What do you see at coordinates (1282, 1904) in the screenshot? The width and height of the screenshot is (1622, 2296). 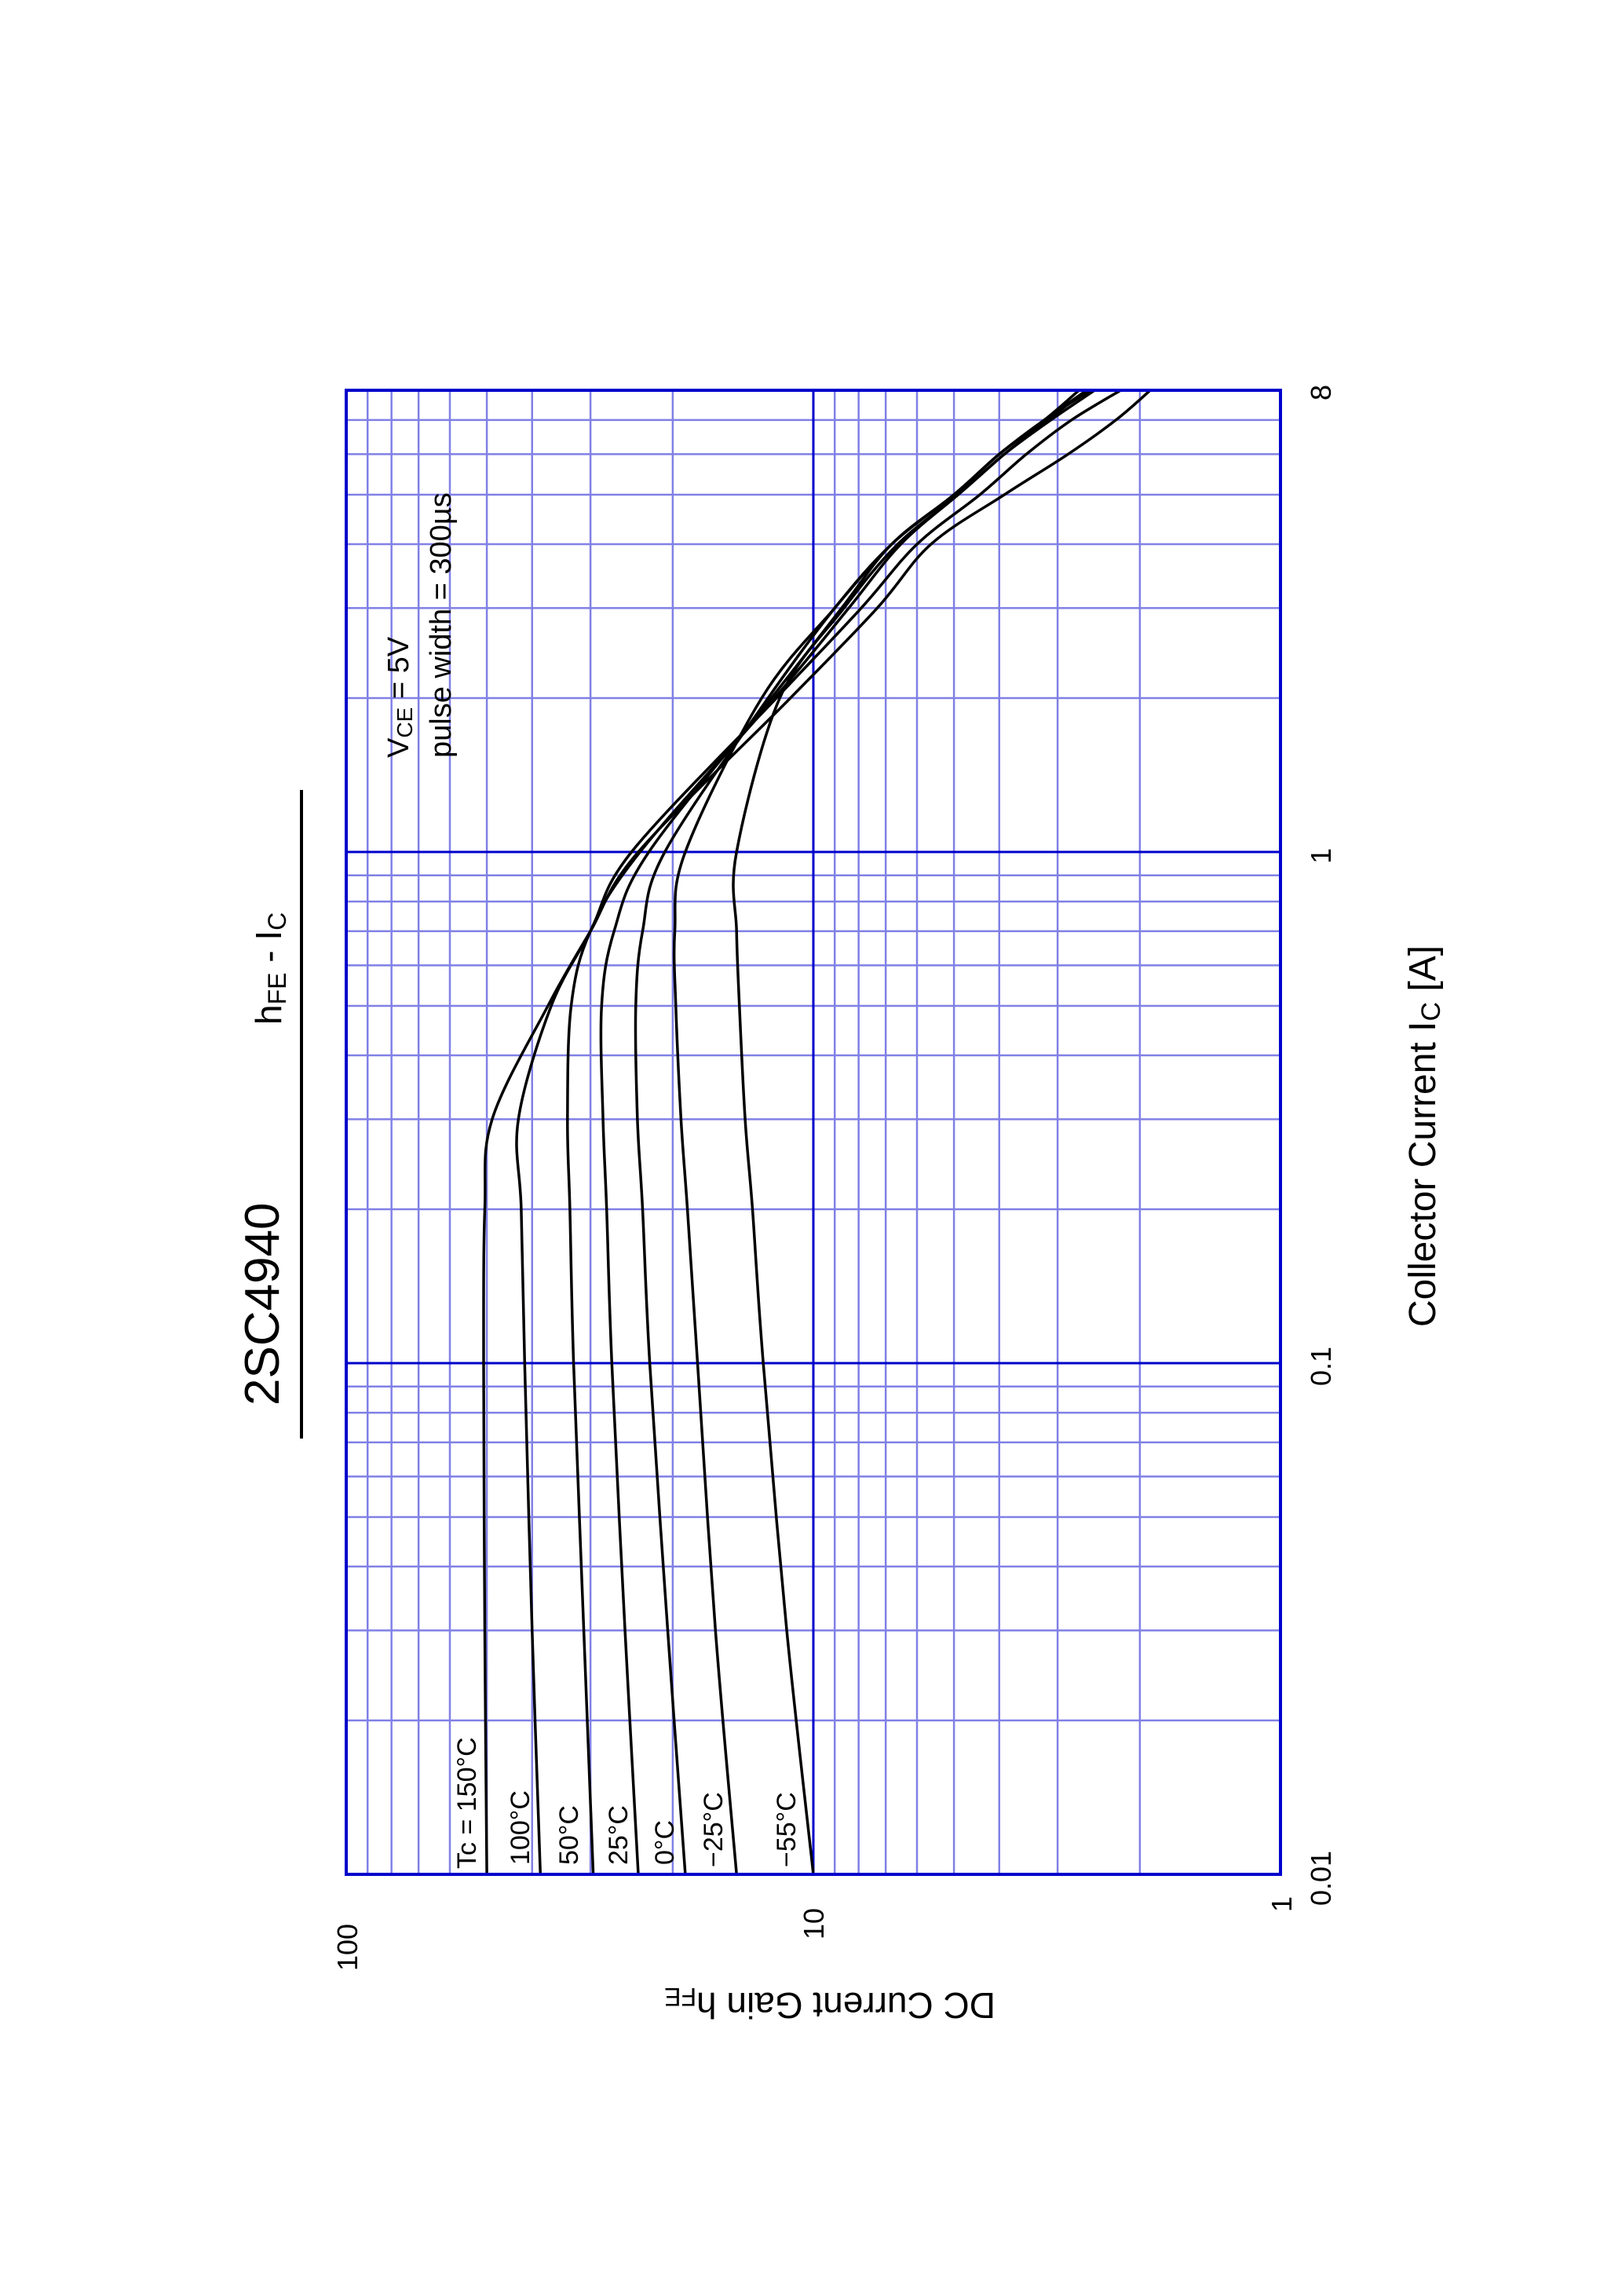 I see `y-tick-1: 1` at bounding box center [1282, 1904].